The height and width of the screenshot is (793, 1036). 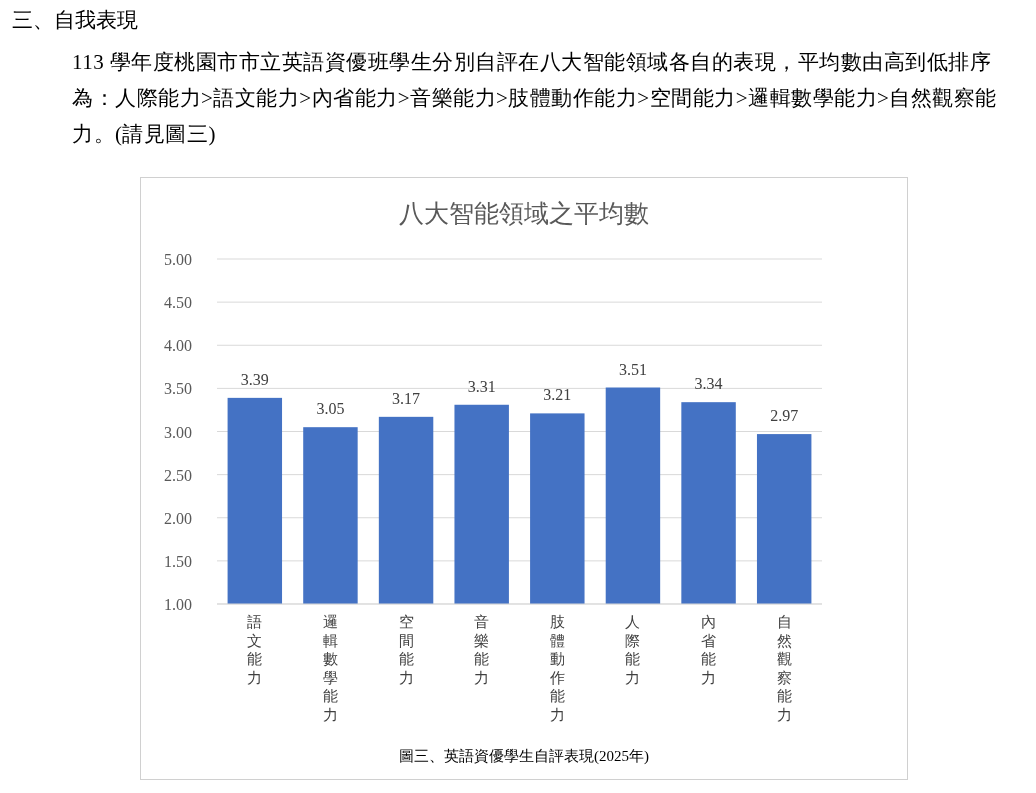 I want to click on text: 圖三、英語資優學生自評表現(2025年), so click(x=524, y=756).